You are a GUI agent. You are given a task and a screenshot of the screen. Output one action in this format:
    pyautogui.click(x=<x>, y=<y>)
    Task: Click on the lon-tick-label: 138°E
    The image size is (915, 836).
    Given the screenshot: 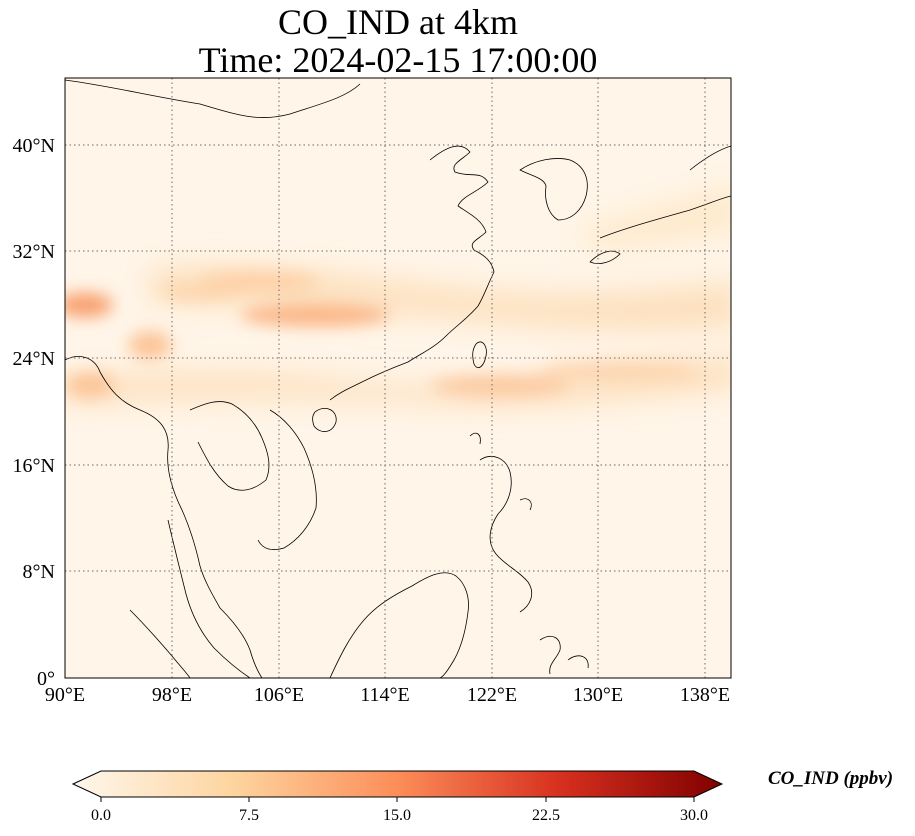 What is the action you would take?
    pyautogui.click(x=705, y=695)
    